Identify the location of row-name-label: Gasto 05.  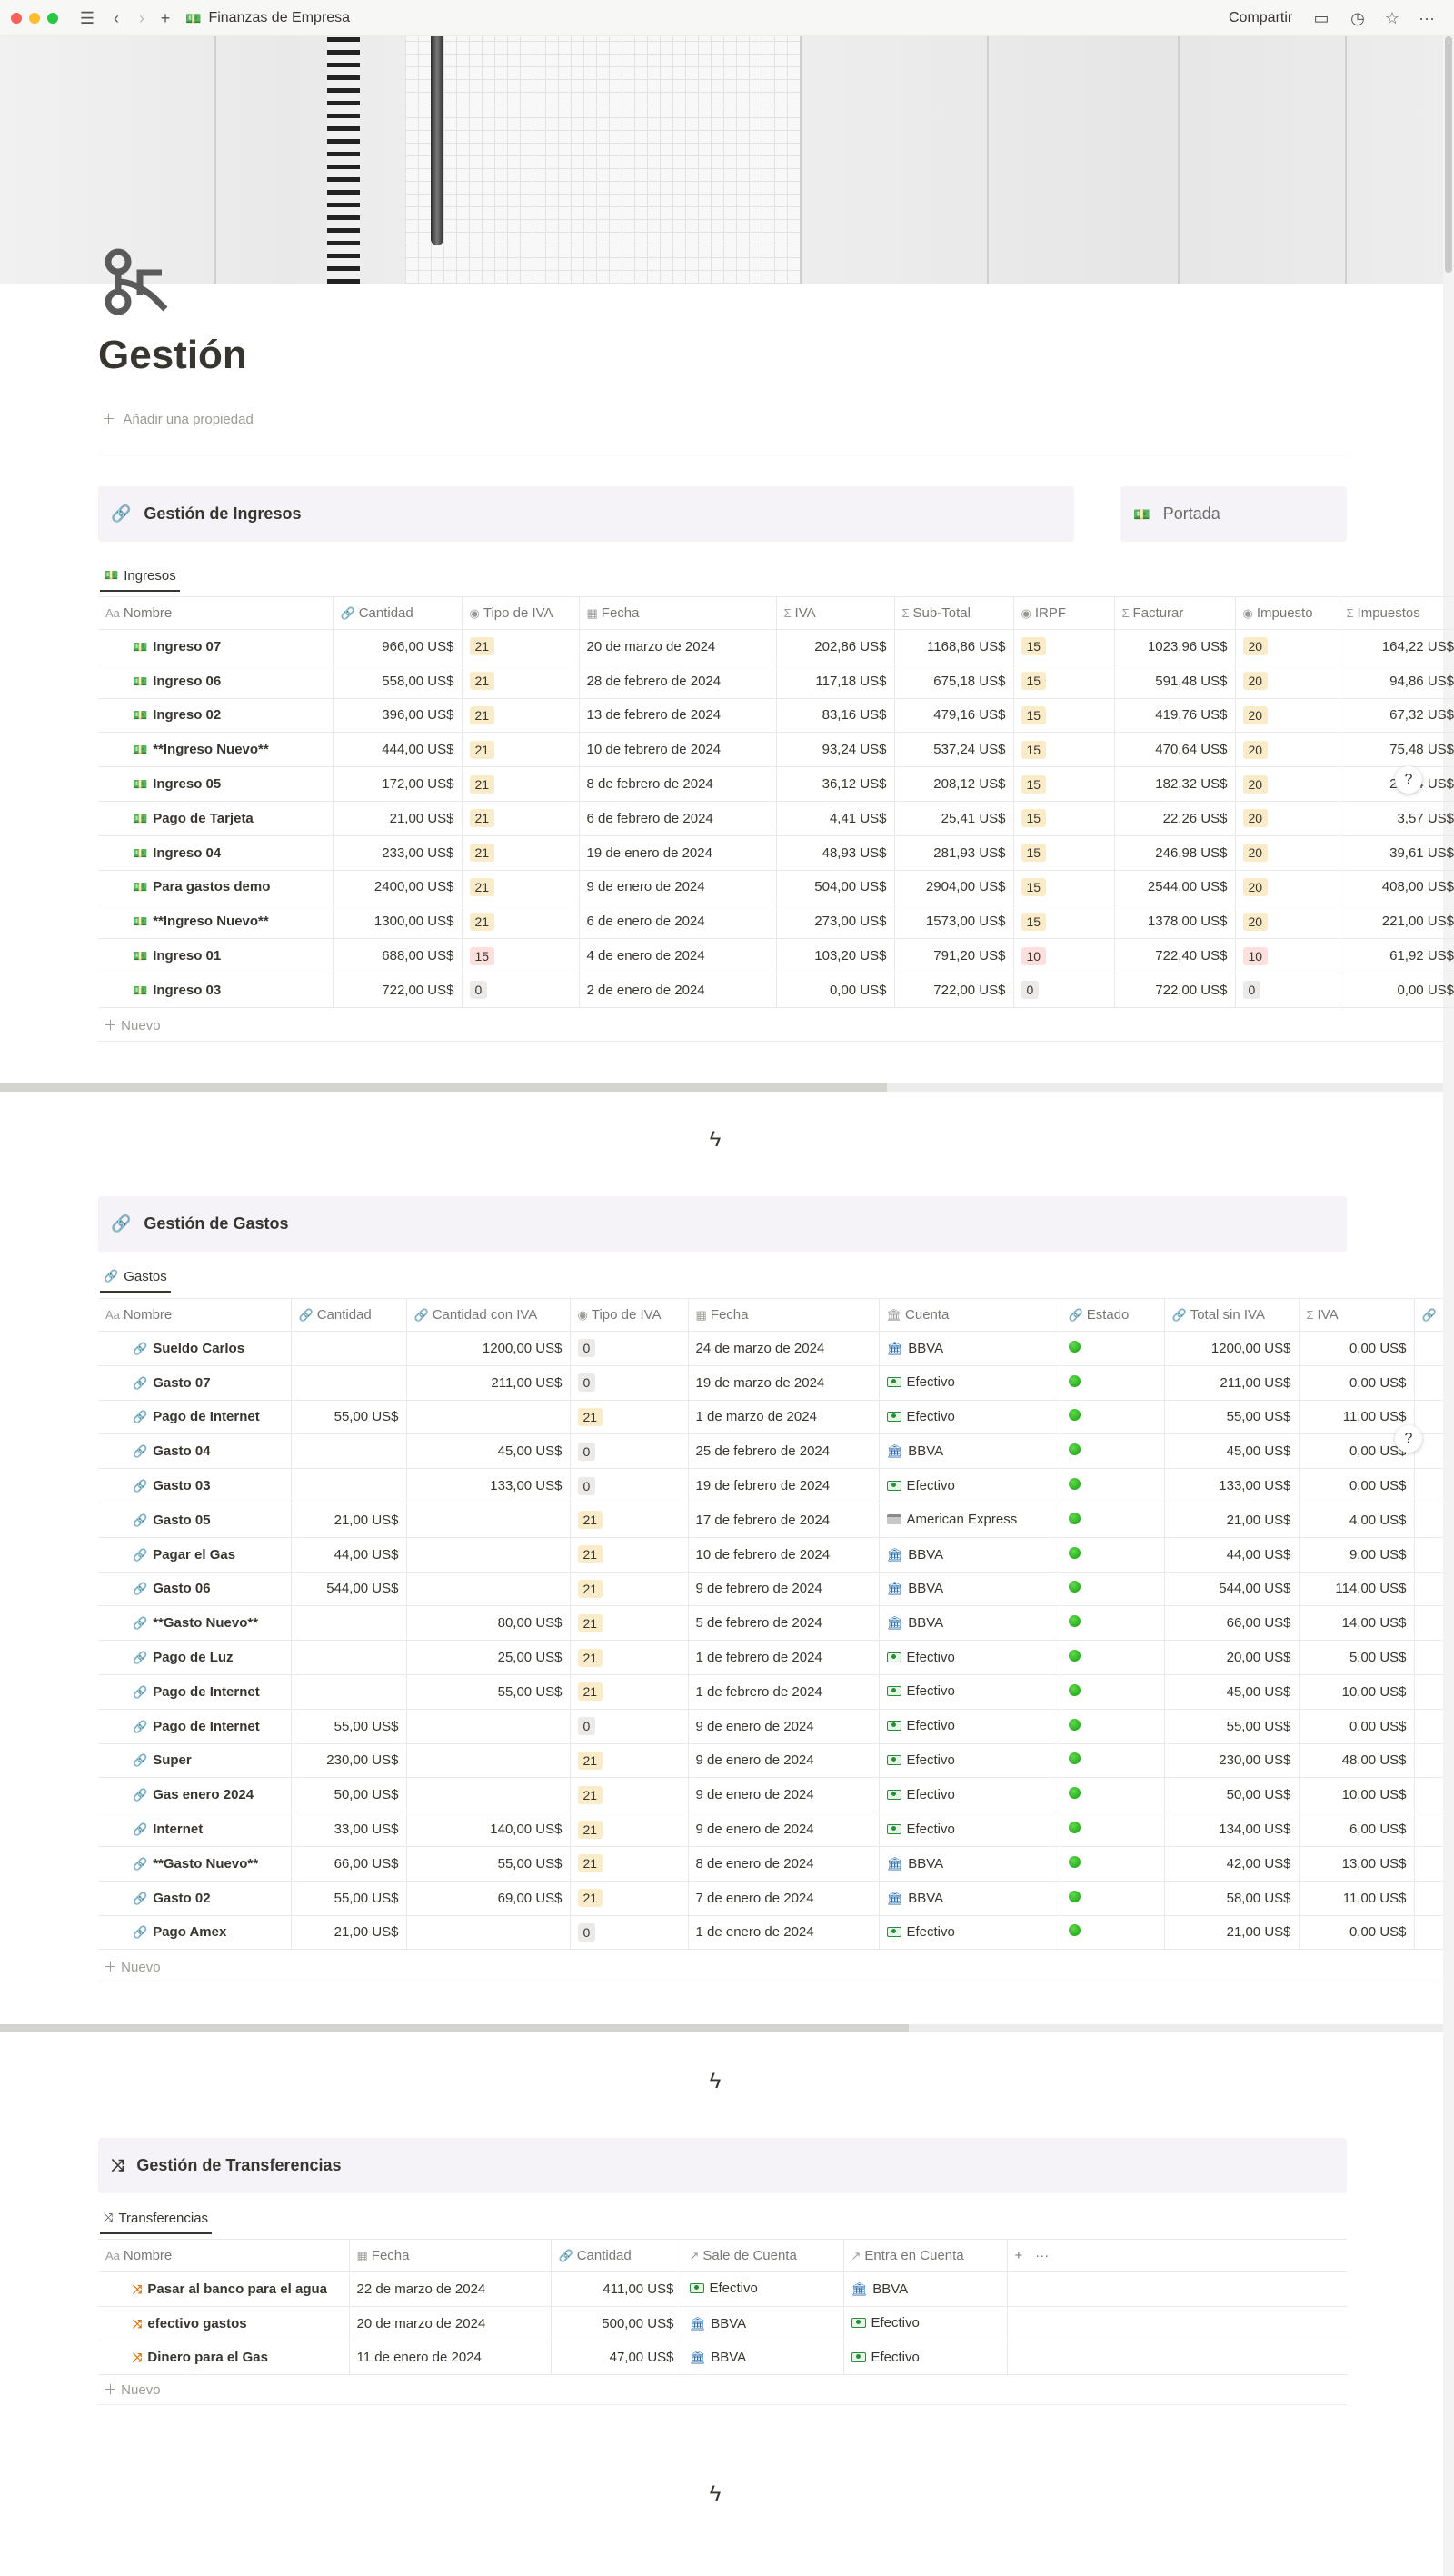
(182, 1520).